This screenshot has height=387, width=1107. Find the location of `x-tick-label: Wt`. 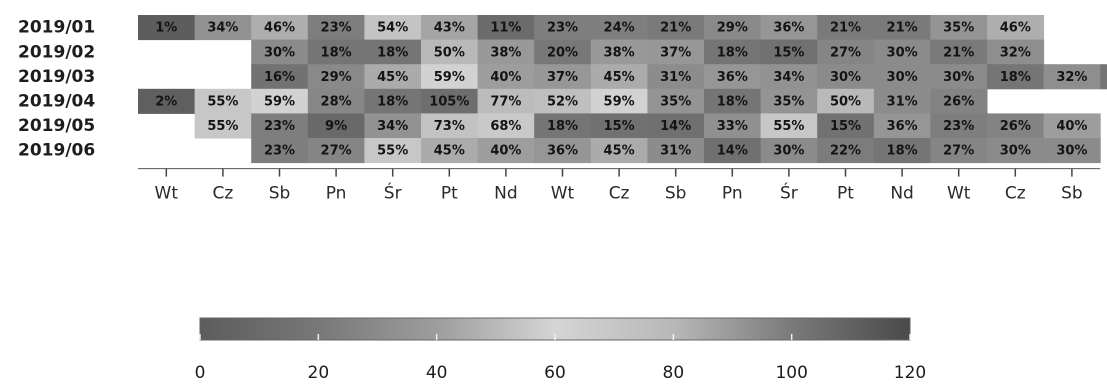

x-tick-label: Wt is located at coordinates (167, 194).